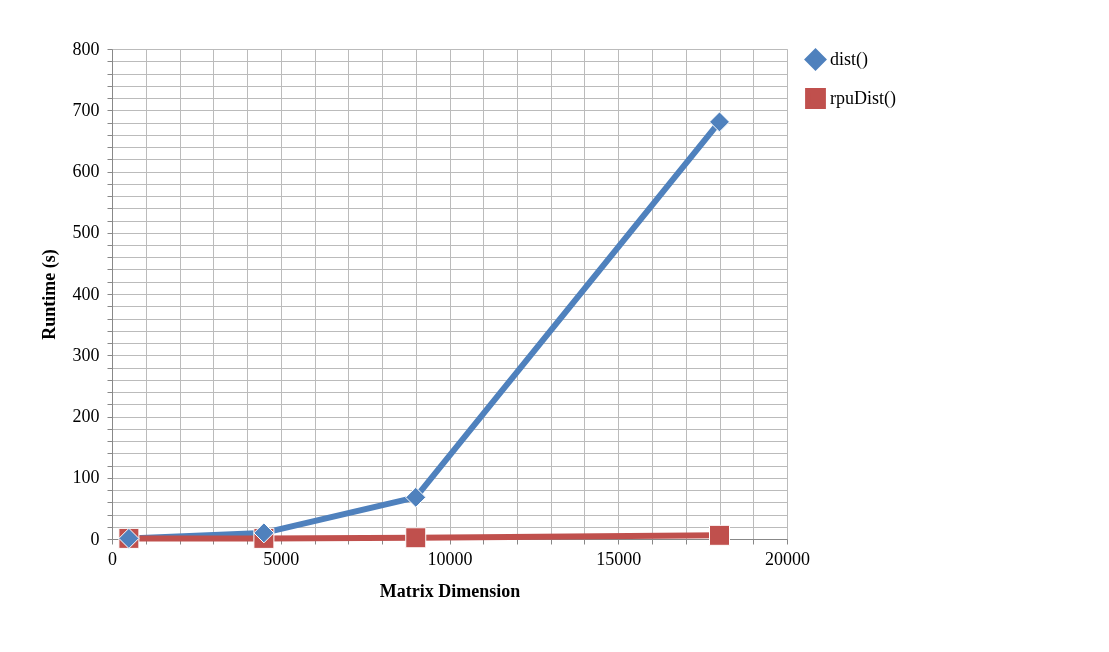 This screenshot has width=1109, height=652. What do you see at coordinates (86, 354) in the screenshot?
I see `y-tick-label: 300` at bounding box center [86, 354].